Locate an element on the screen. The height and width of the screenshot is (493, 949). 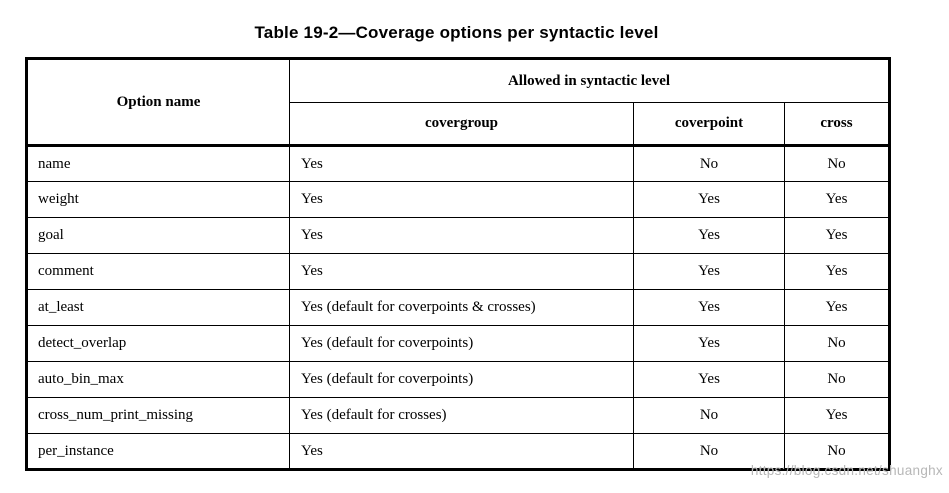
covergroup-cell: Yes (default for crosses) is located at coordinates (461, 415).